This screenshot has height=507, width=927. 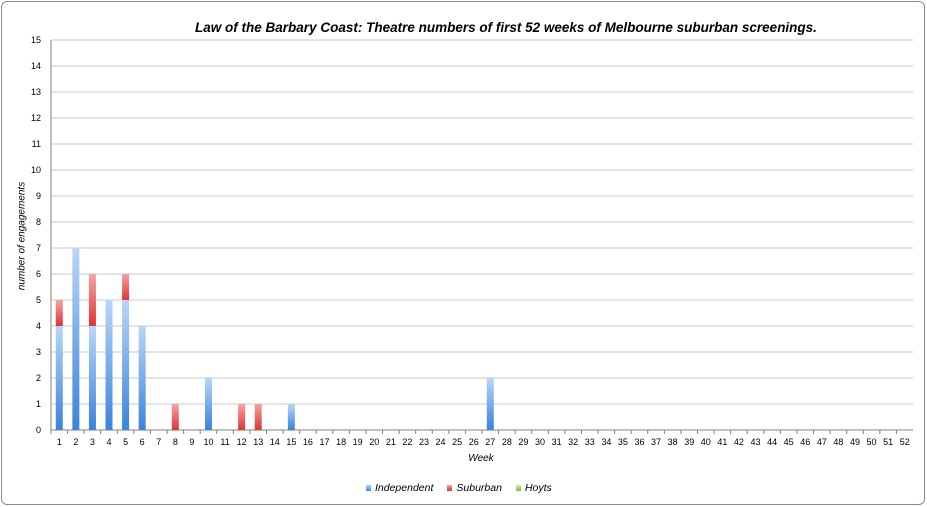 I want to click on x-tick-label: 2, so click(x=75, y=442).